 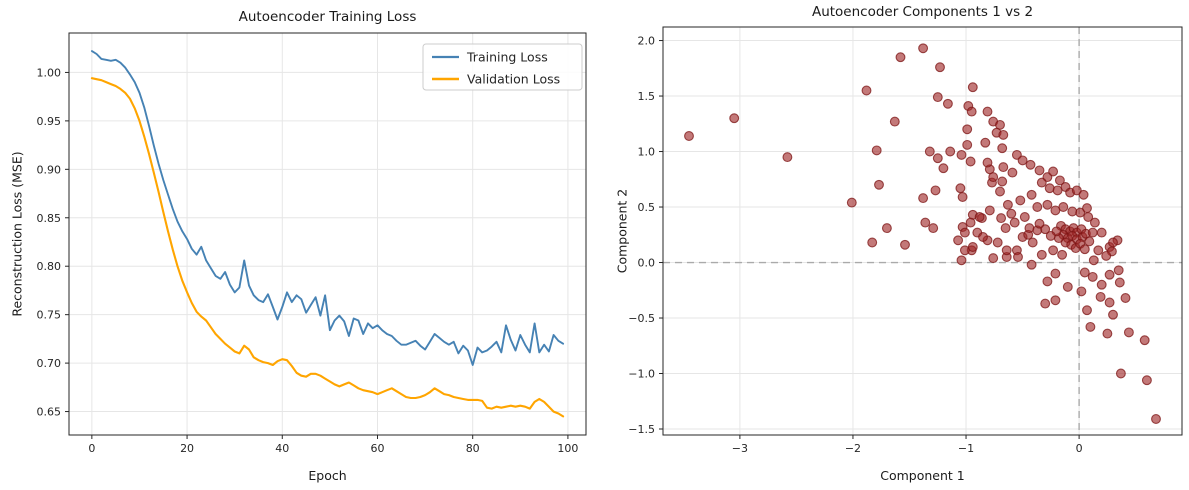 I want to click on legend-label: Validation Loss, so click(x=513, y=79).